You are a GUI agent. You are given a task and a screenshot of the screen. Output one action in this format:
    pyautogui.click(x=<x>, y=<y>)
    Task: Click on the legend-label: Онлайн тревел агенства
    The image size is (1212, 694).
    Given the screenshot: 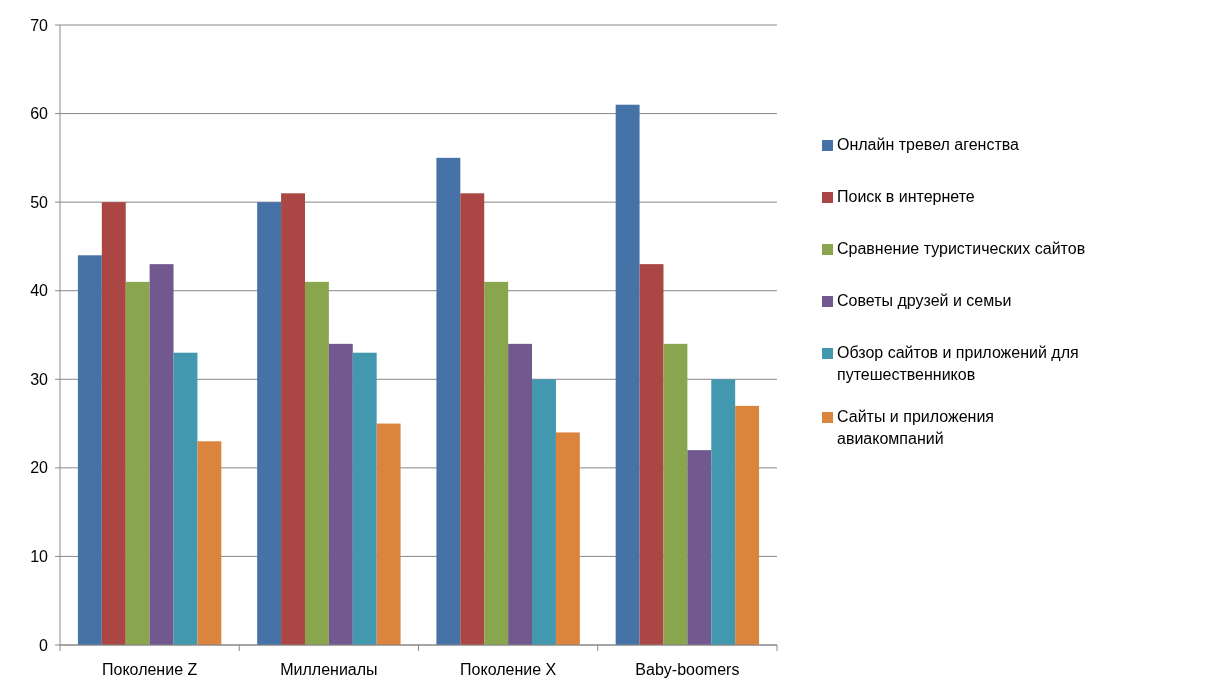 What is the action you would take?
    pyautogui.click(x=928, y=144)
    